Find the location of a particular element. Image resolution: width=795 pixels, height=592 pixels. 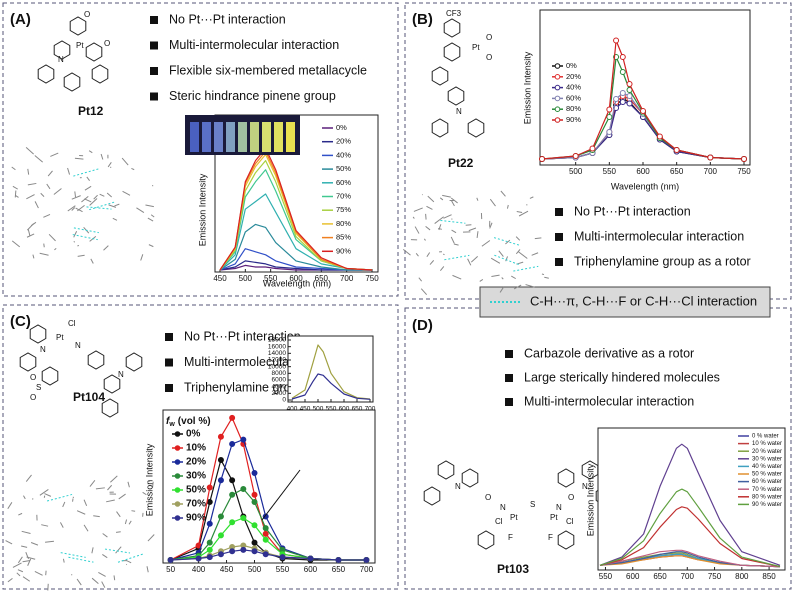

legend-label: 30% is located at coordinates (196, 476).